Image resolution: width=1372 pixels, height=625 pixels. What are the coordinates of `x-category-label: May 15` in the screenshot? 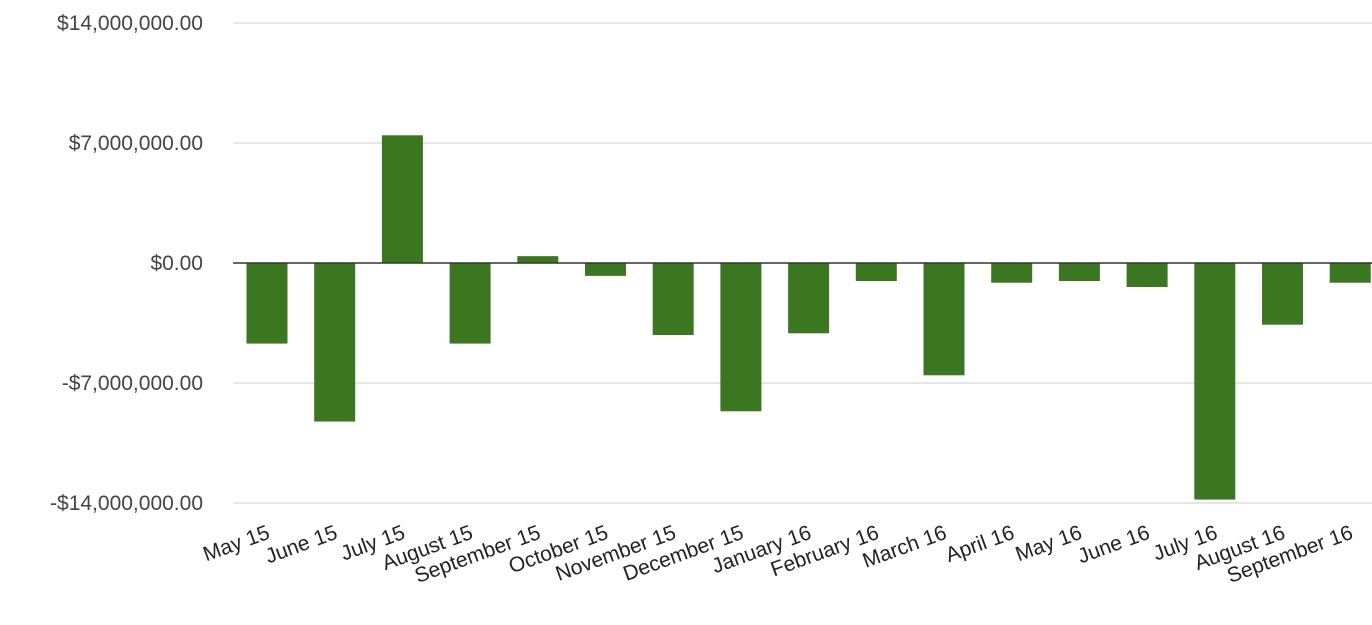 It's located at (236, 543).